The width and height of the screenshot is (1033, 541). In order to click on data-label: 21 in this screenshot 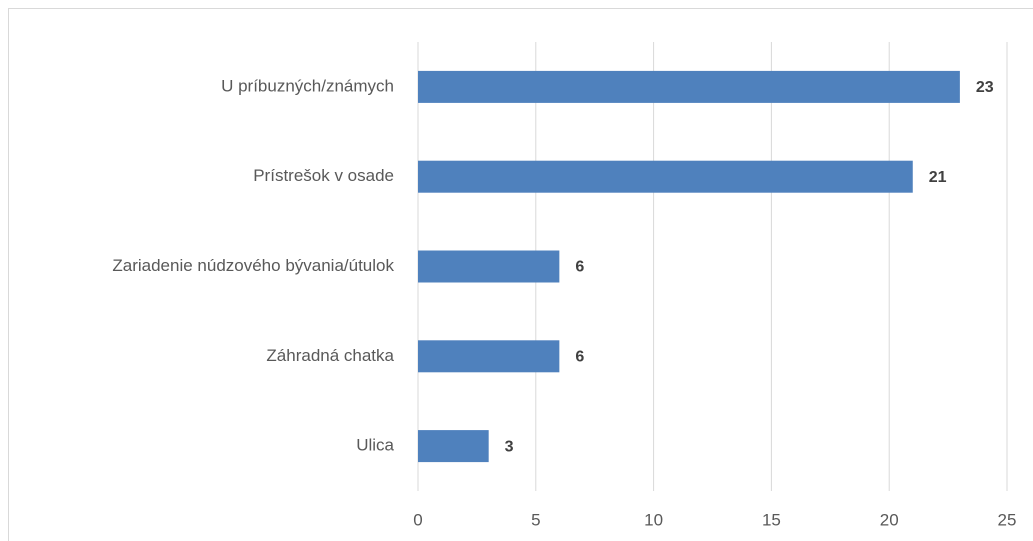, I will do `click(938, 177)`.